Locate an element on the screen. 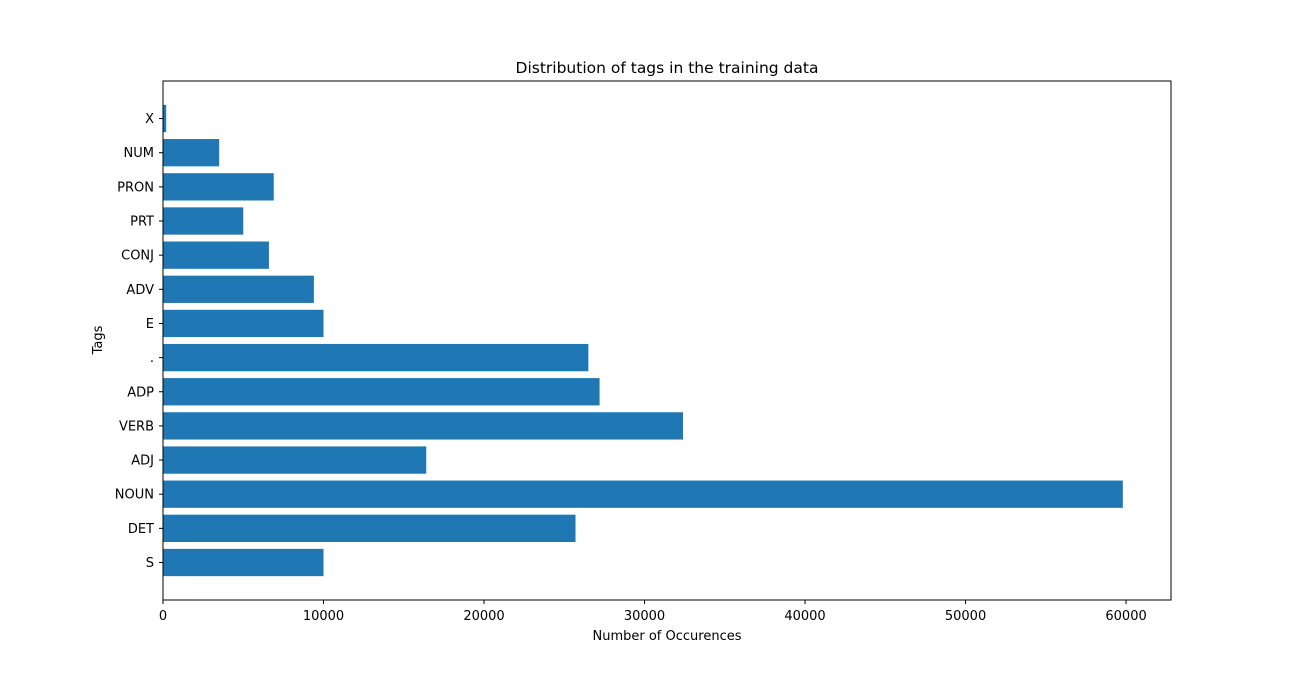 The image size is (1301, 674). x-tick-label: 60000 is located at coordinates (1125, 616).